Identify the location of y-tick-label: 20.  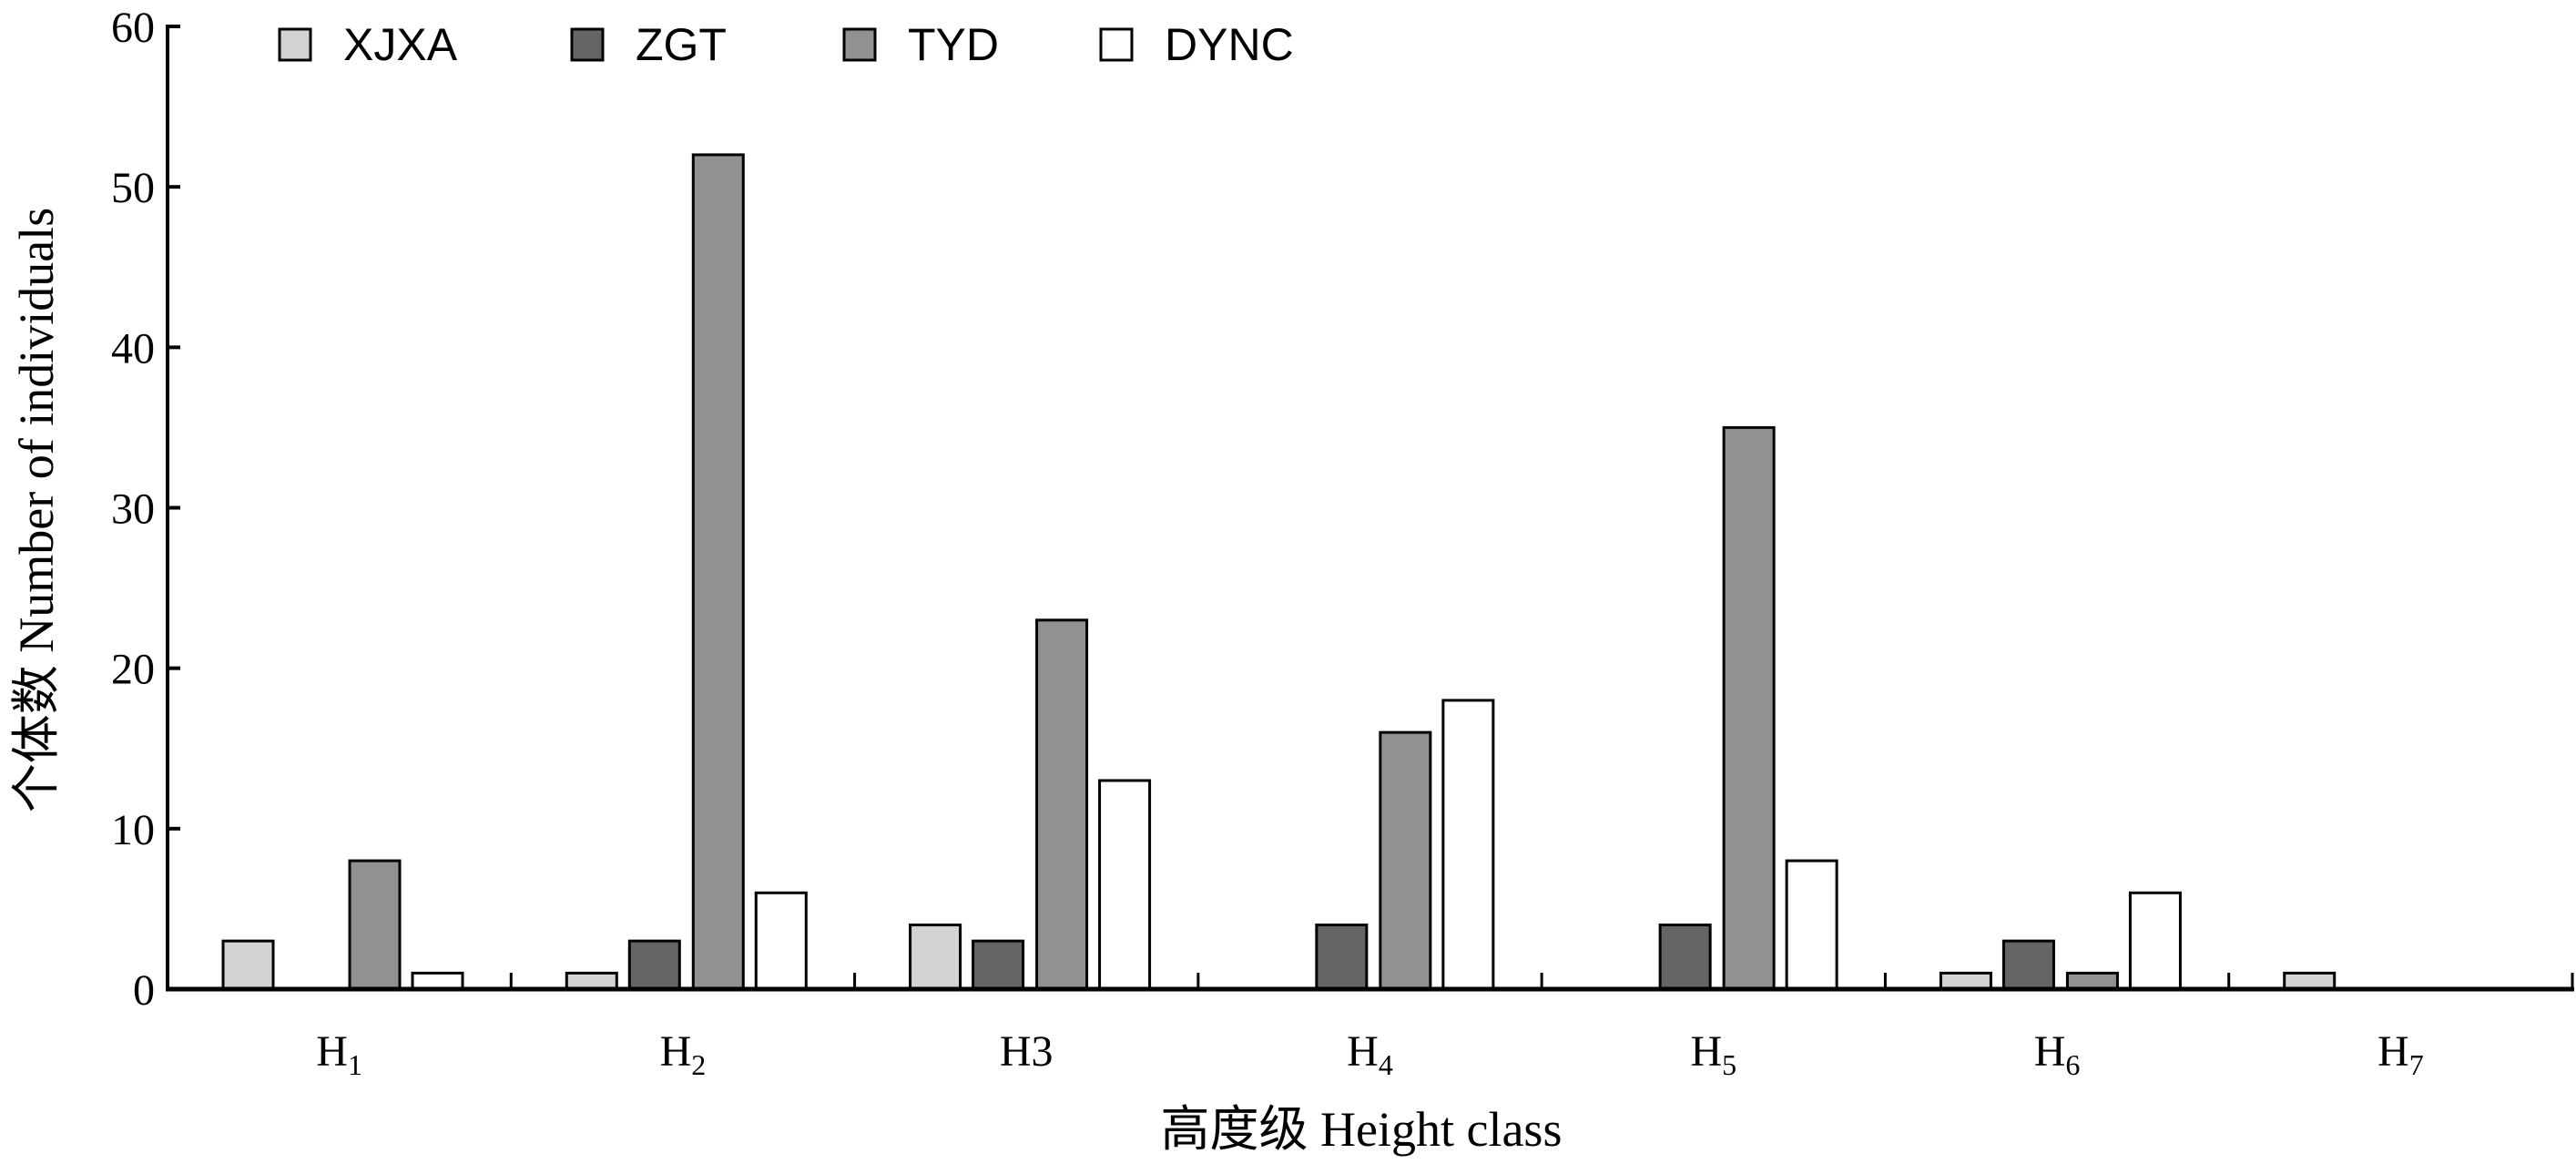
(133, 670).